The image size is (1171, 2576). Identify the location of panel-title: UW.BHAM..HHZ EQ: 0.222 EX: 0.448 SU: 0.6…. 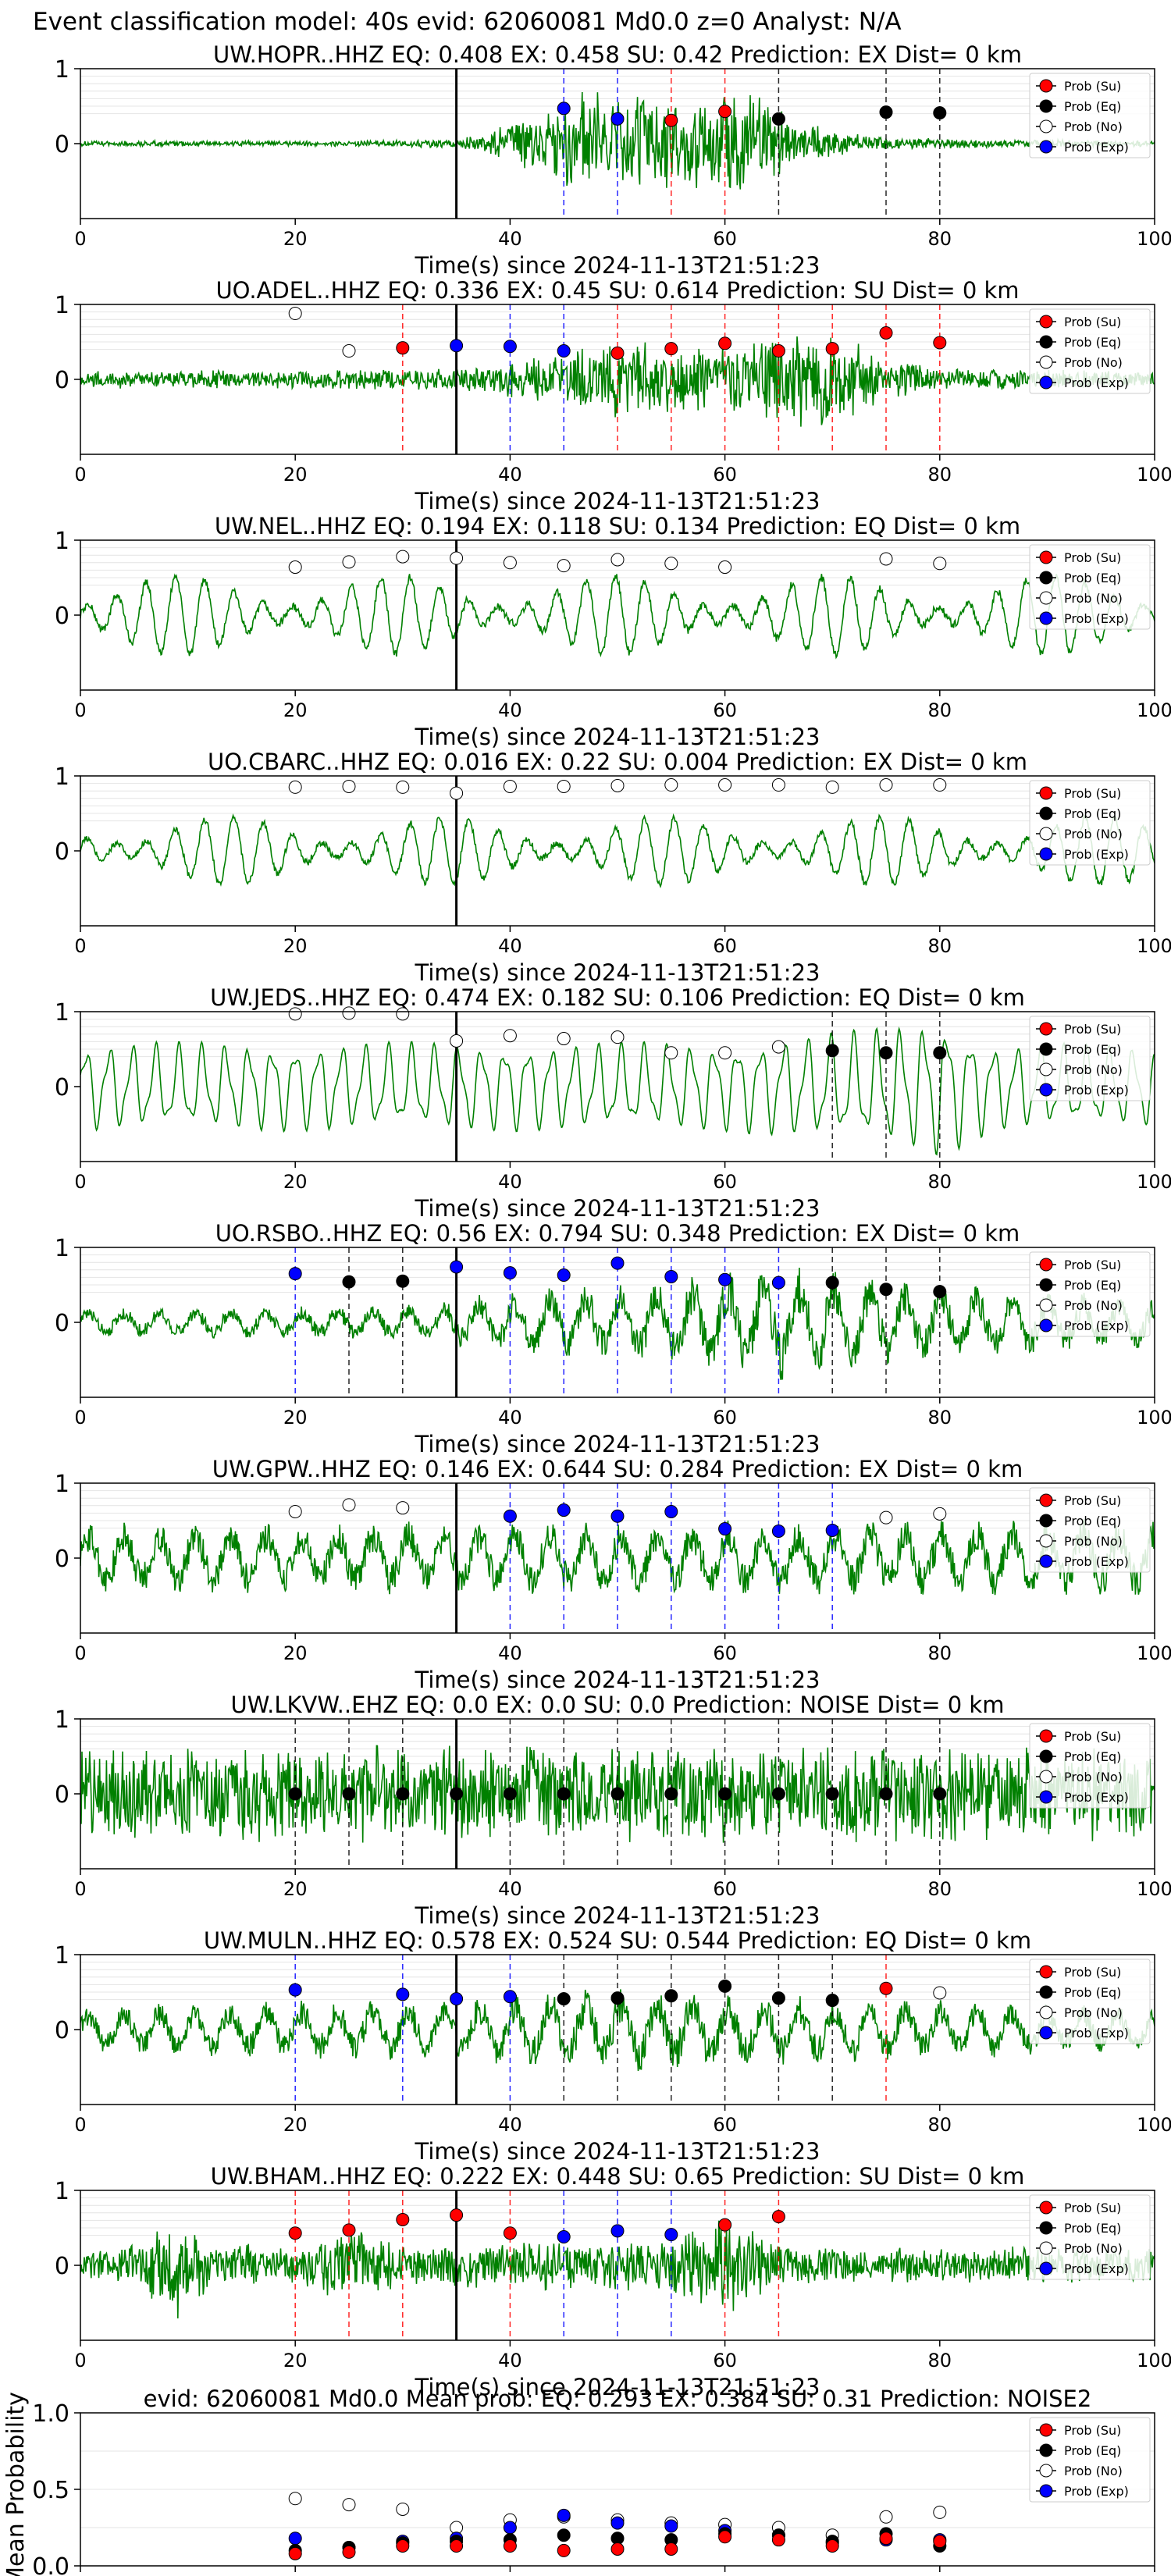
(618, 2176).